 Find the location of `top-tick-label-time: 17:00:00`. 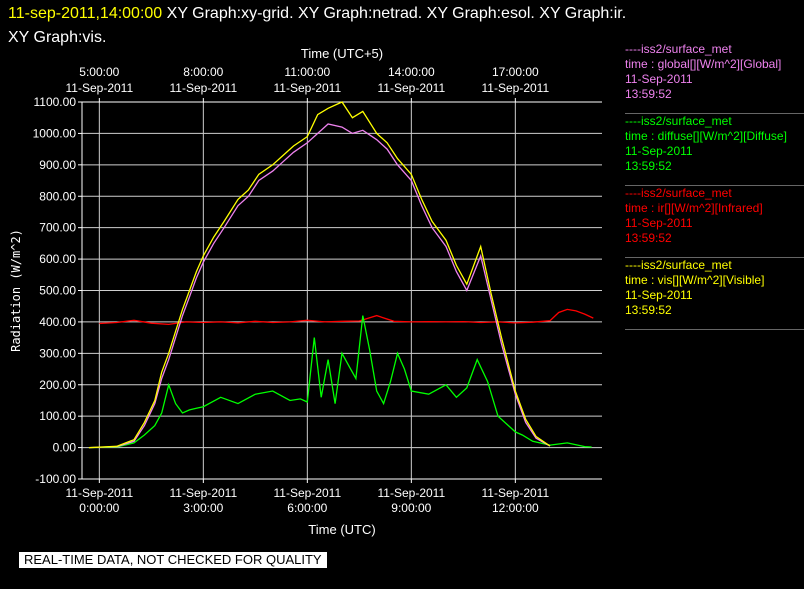

top-tick-label-time: 17:00:00 is located at coordinates (515, 72).